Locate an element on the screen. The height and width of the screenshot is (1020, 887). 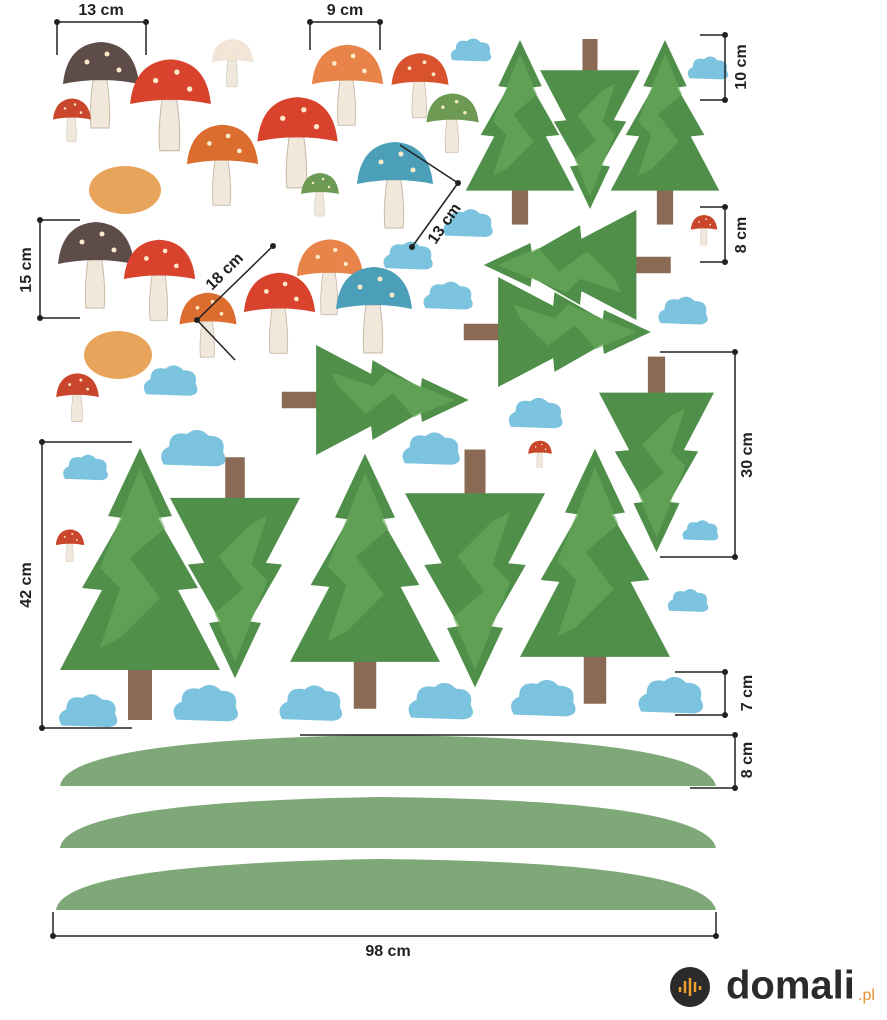
dimension-label: 98 cm is located at coordinates (387, 951).